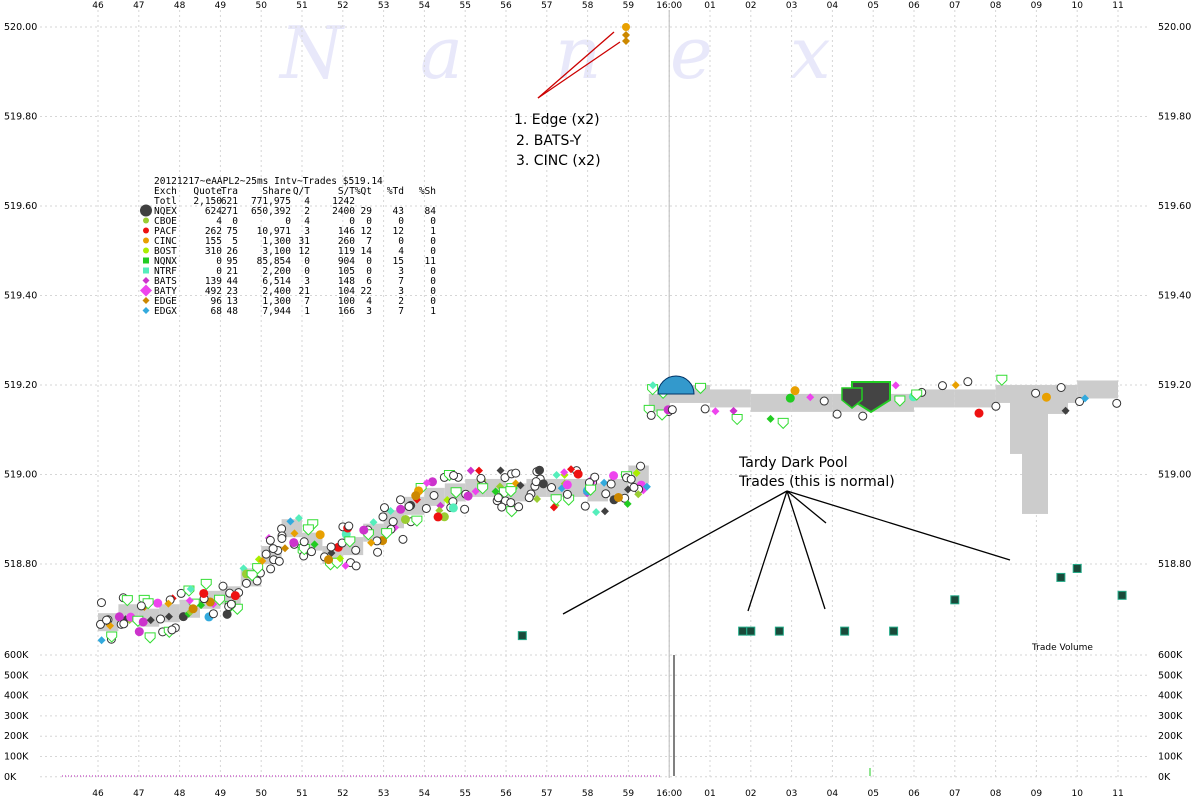 This screenshot has width=1200, height=800. What do you see at coordinates (1117, 6) in the screenshot?
I see `x-tick-label-top: 11` at bounding box center [1117, 6].